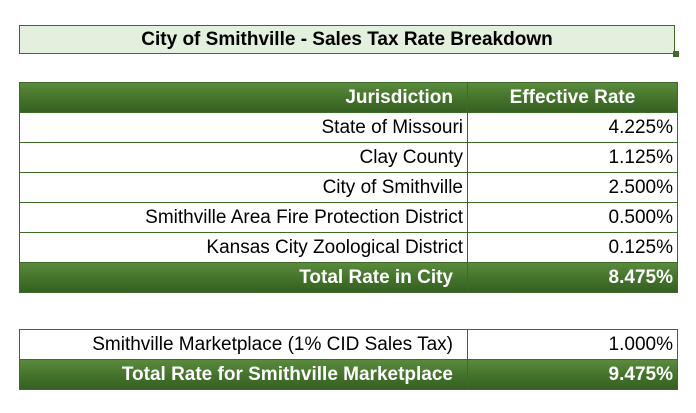 This screenshot has width=696, height=413. I want to click on total-rate-cell: 8.475%, so click(572, 277).